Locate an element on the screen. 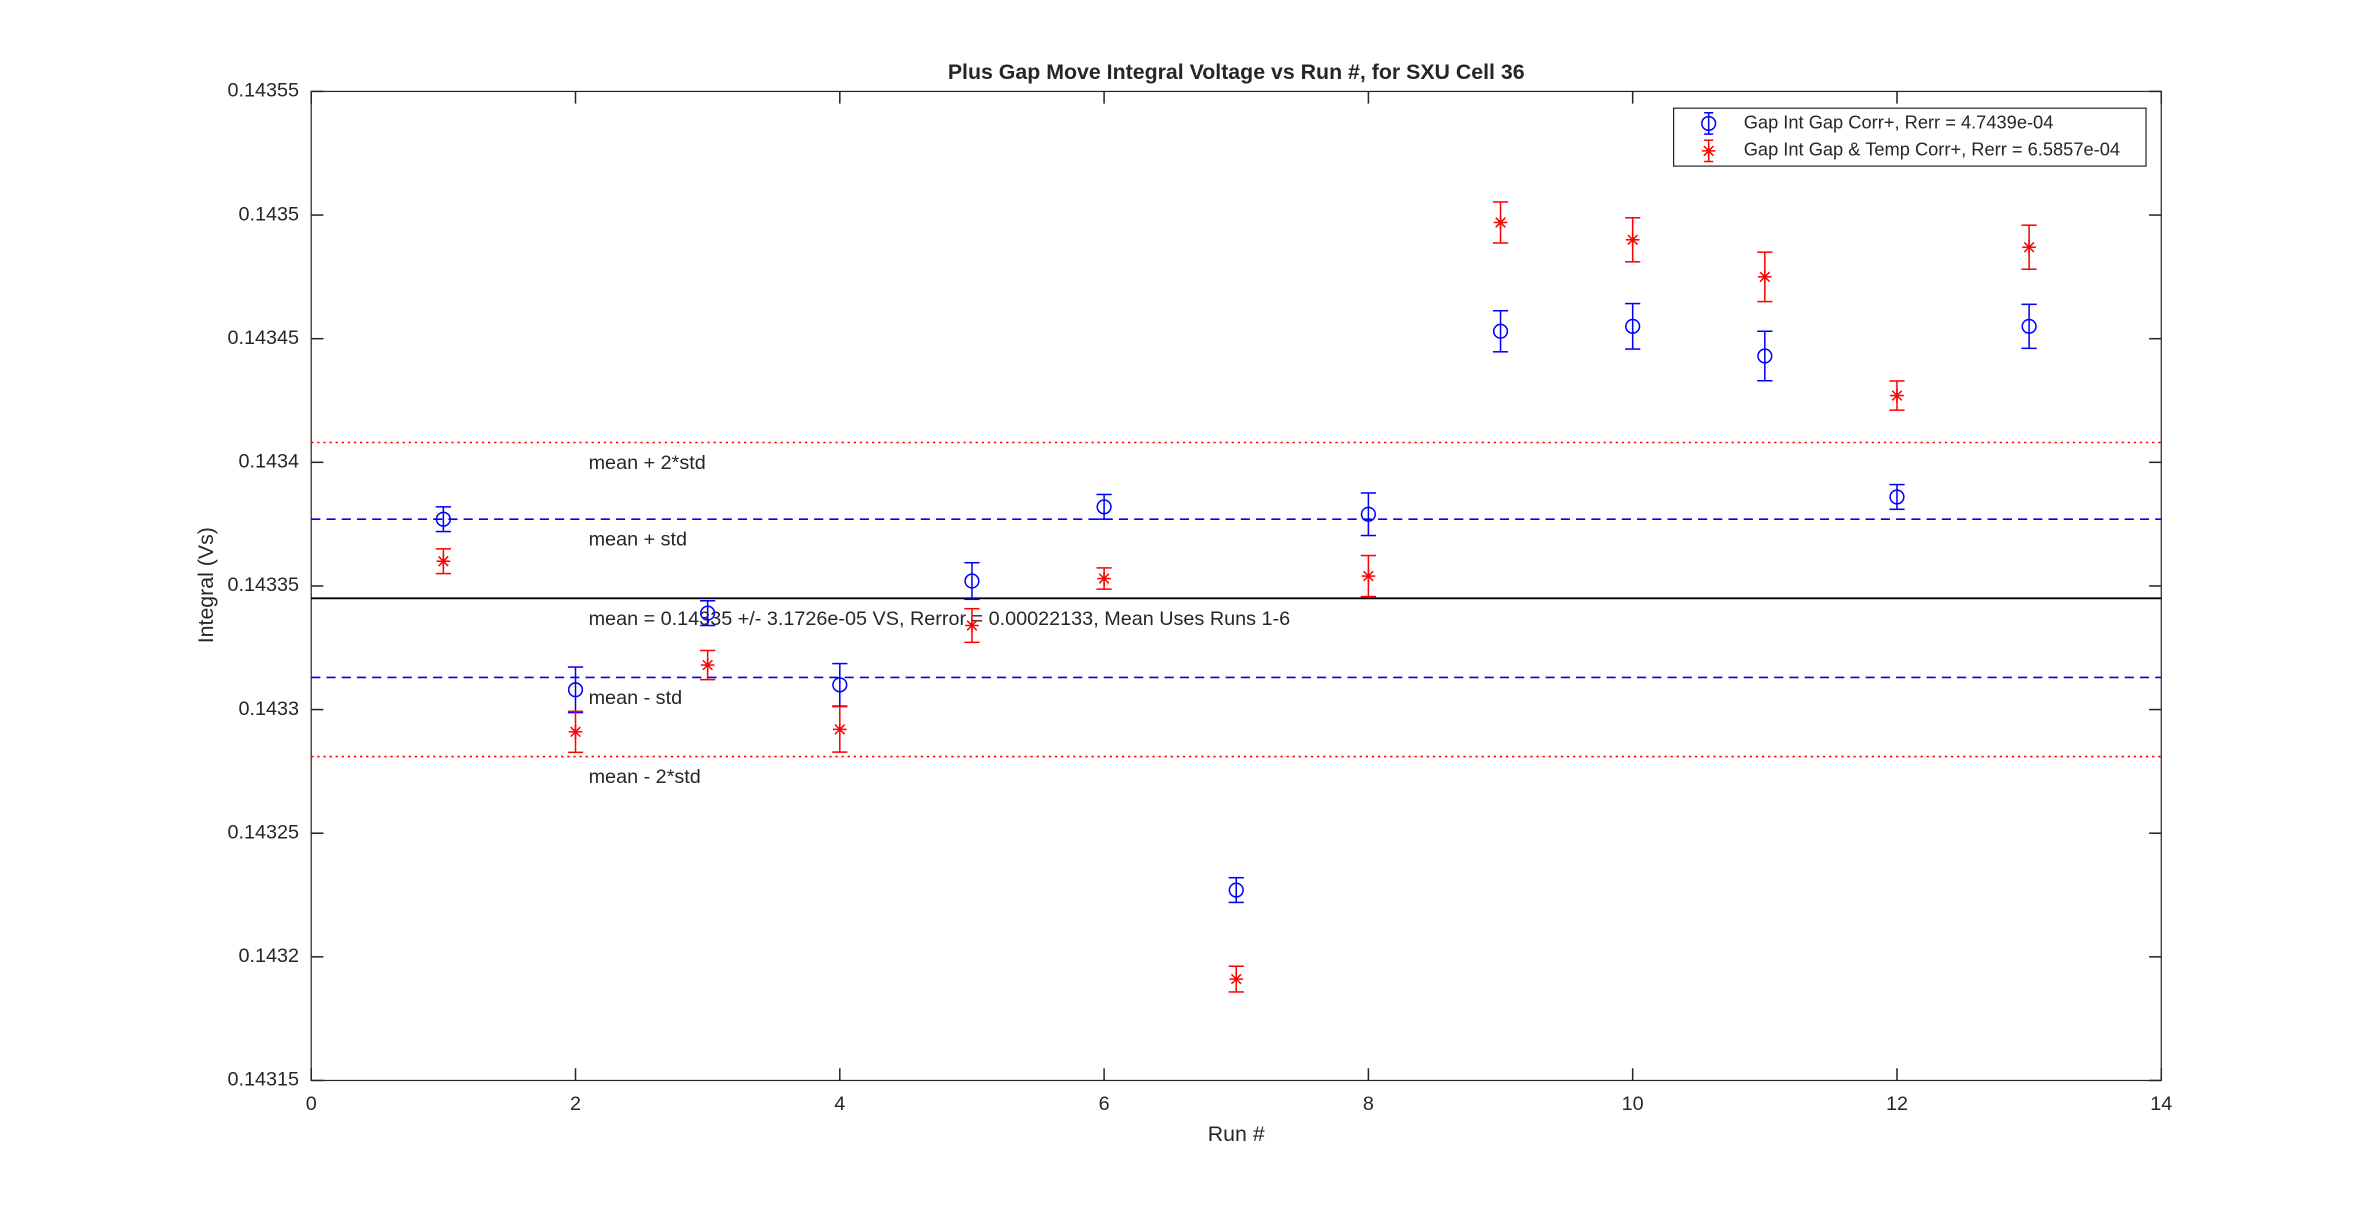 The height and width of the screenshot is (1215, 2378). y-tick-label: 0.14315 is located at coordinates (263, 1080).